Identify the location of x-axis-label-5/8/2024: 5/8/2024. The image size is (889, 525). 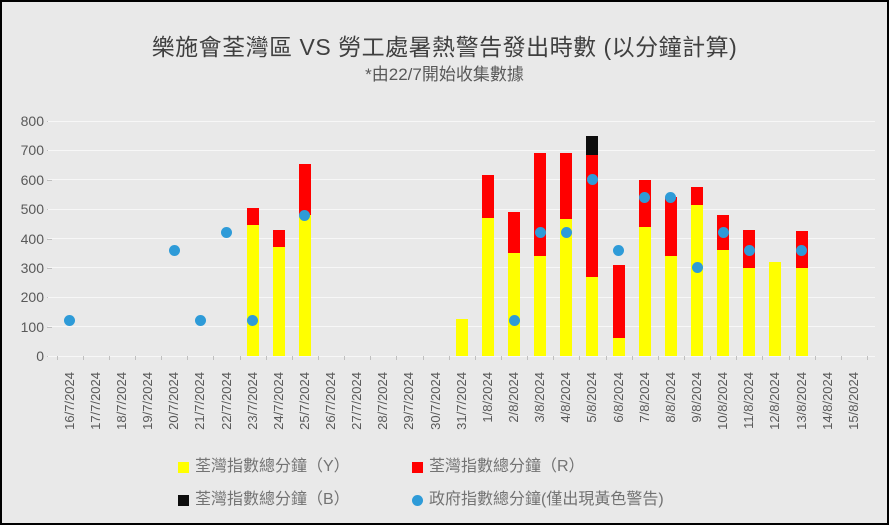
(592, 397).